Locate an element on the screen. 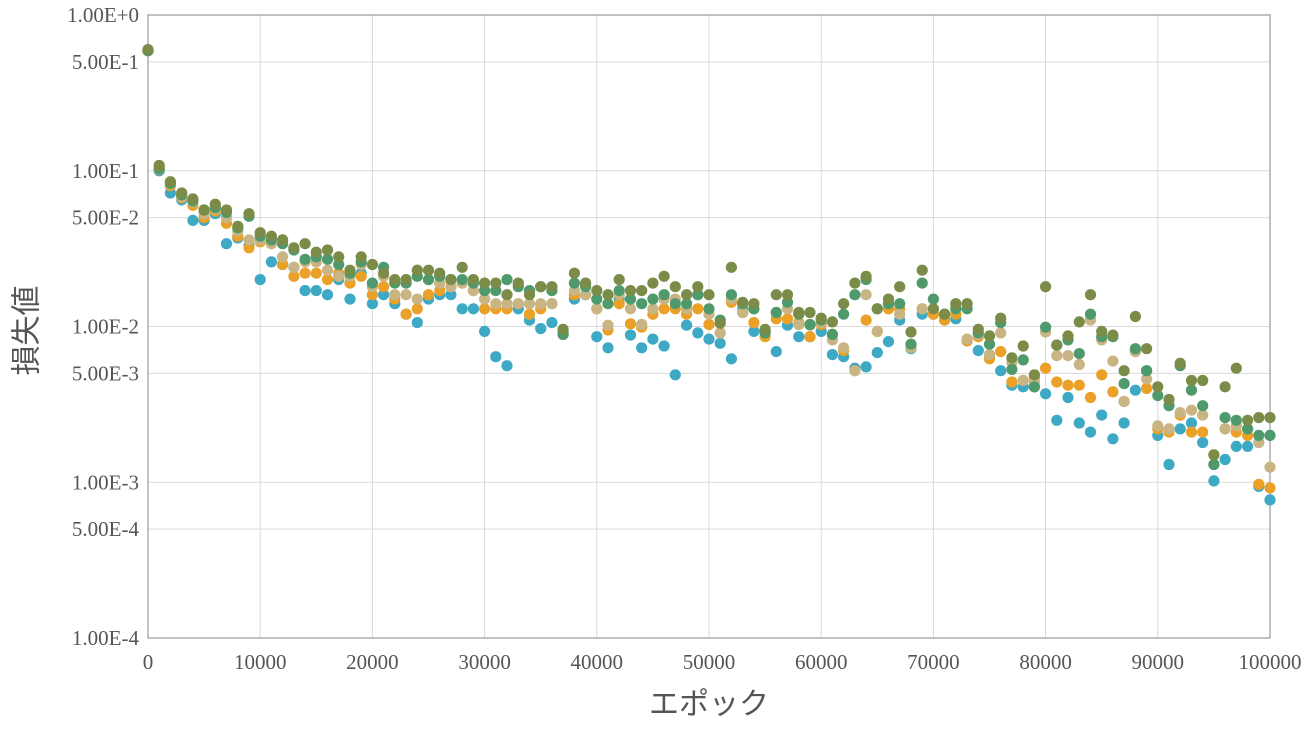 The width and height of the screenshot is (1309, 735). y-tick-label: 1.00E-3 is located at coordinates (105, 482).